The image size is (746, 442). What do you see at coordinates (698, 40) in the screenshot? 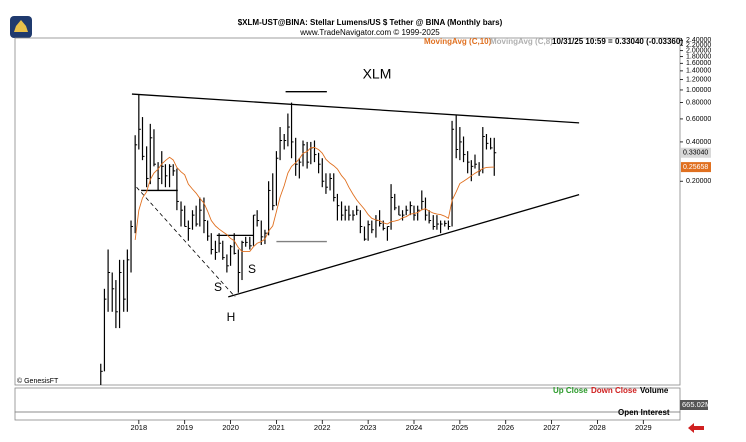
I see `y-tick-label: 2.40000` at bounding box center [698, 40].